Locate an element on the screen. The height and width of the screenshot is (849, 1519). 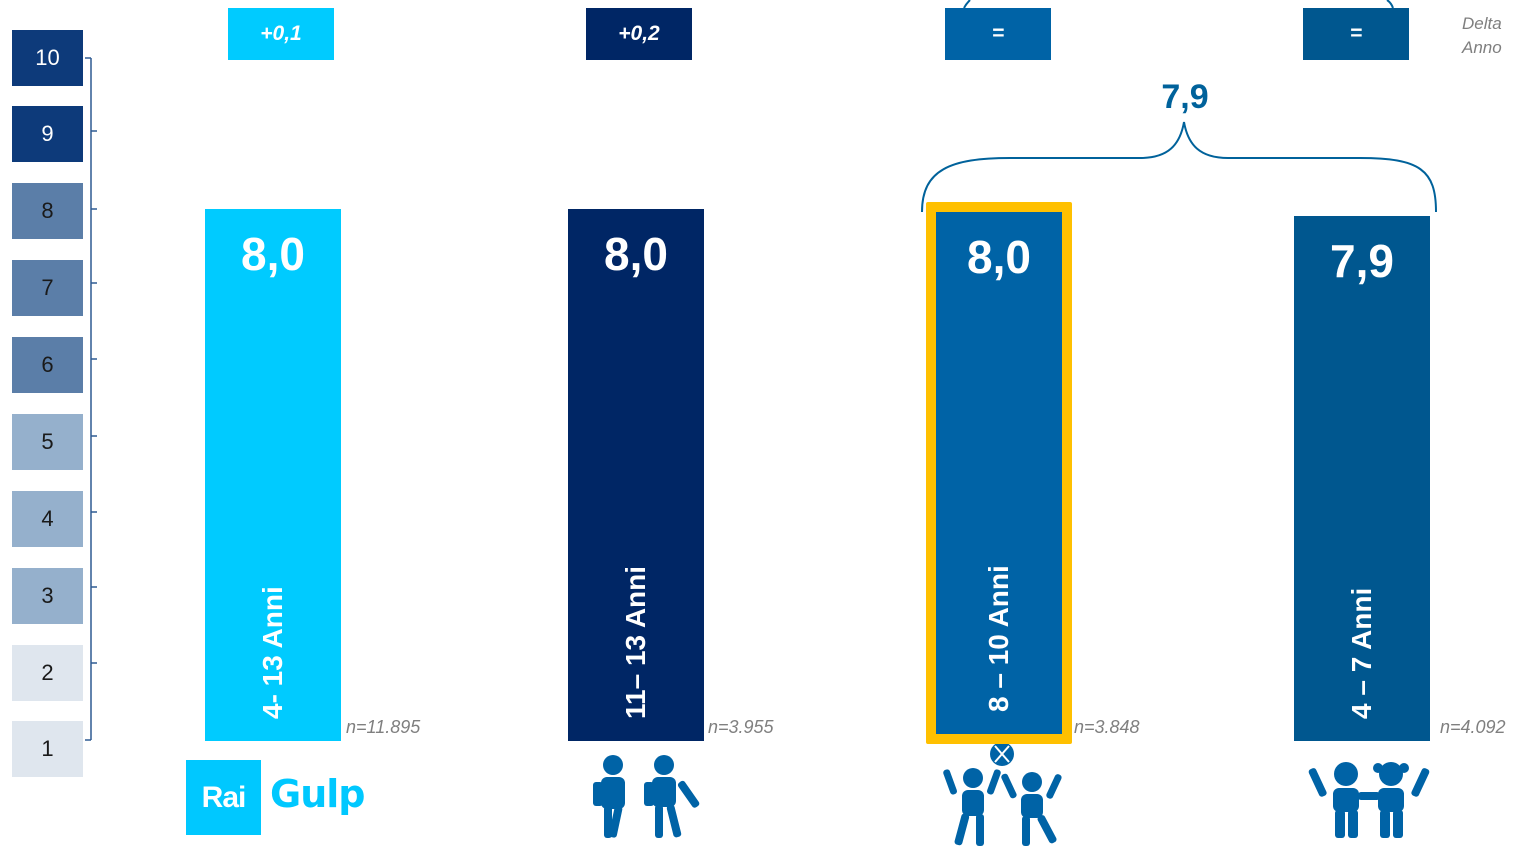
rai-gulp-logo: Rai Gulp is located at coordinates (277, 797).